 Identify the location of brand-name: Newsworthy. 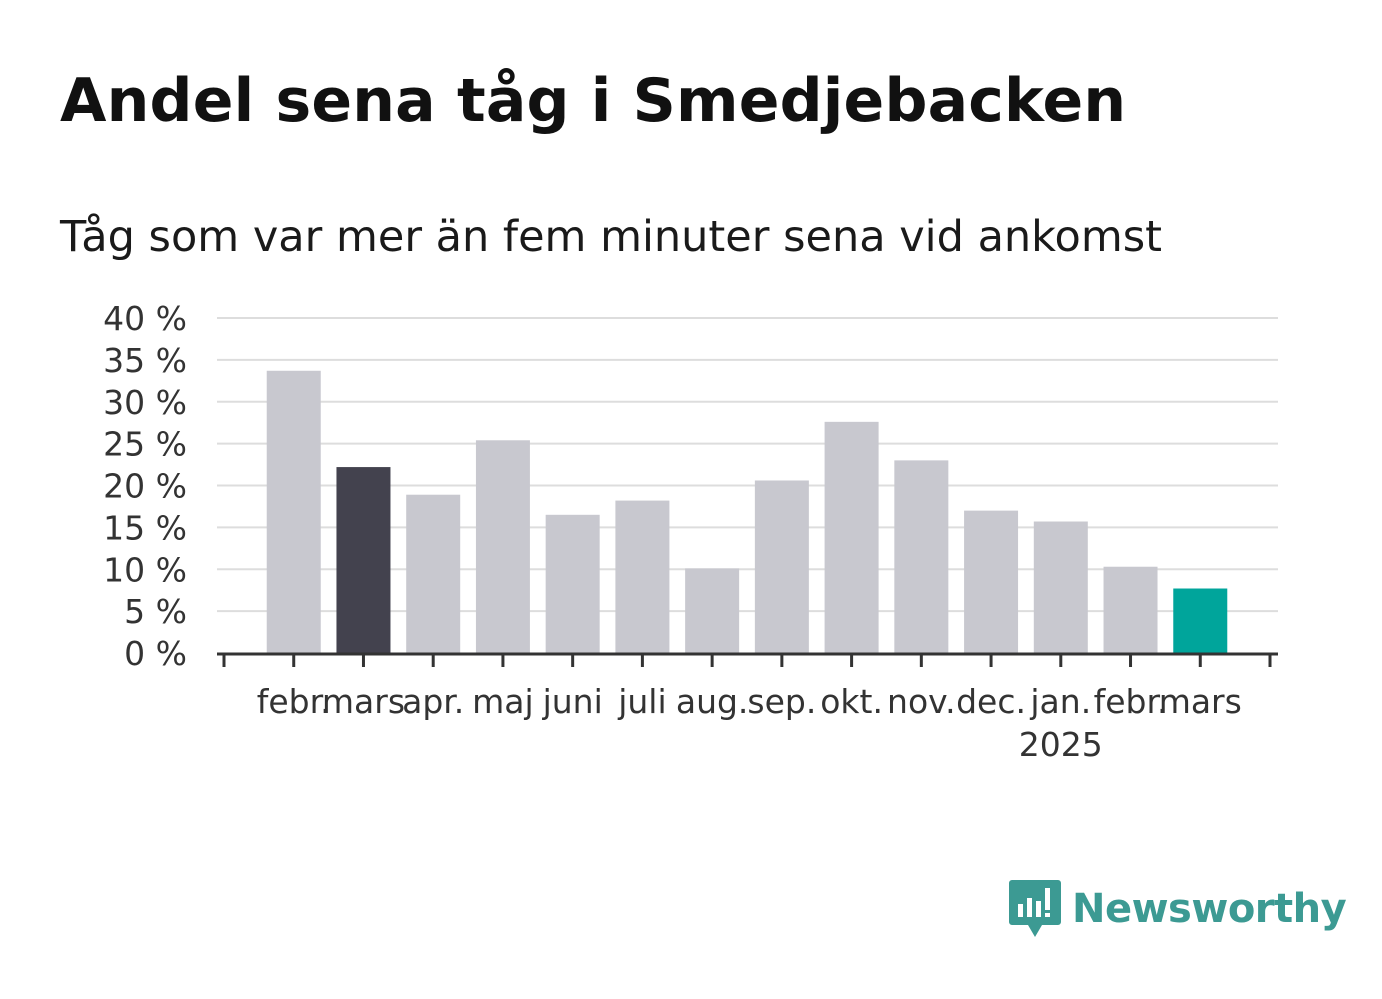
(1209, 909).